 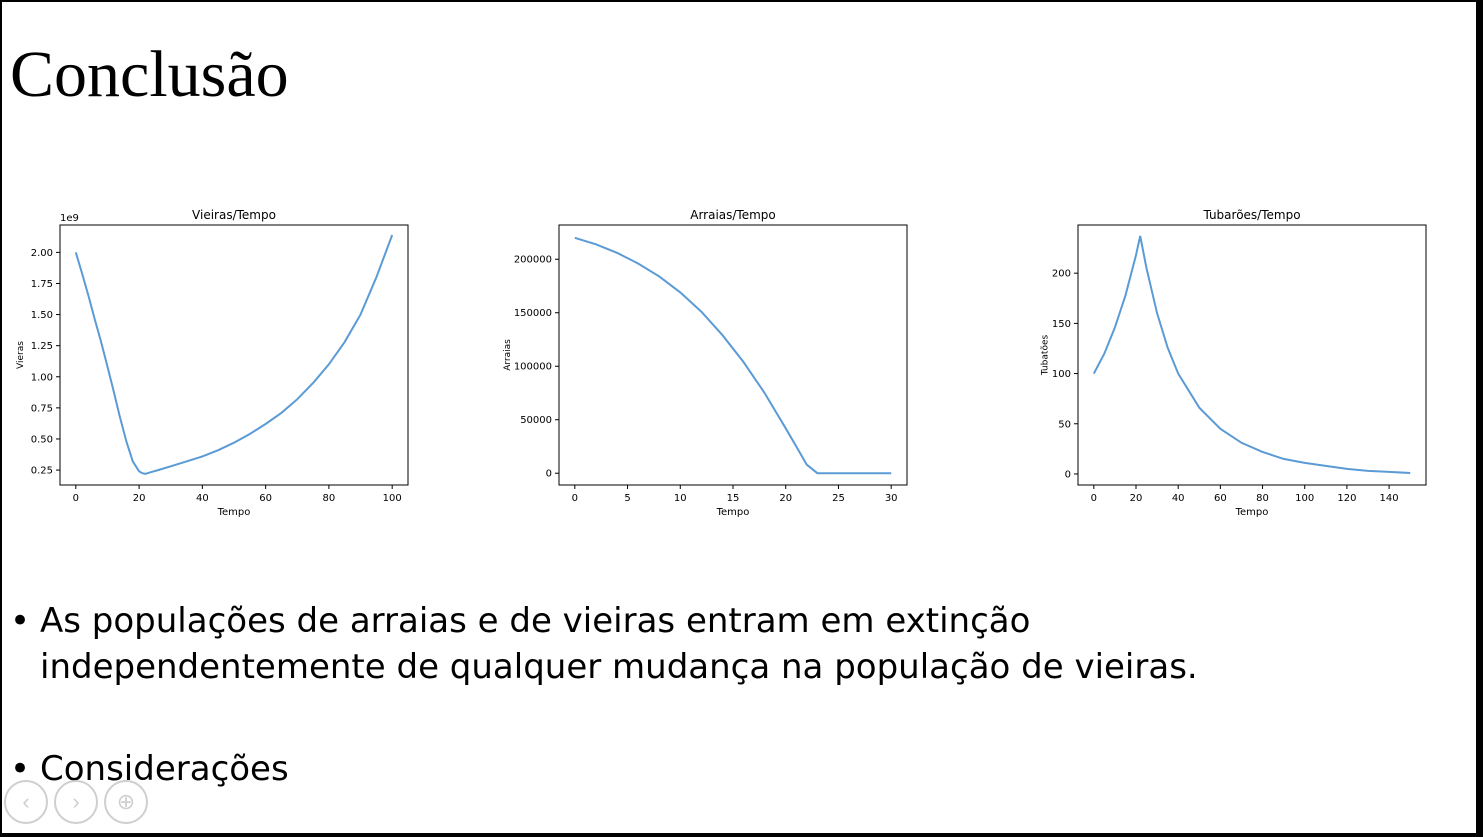 I want to click on slide-navigation: ‹ › ⊕, so click(x=76, y=802).